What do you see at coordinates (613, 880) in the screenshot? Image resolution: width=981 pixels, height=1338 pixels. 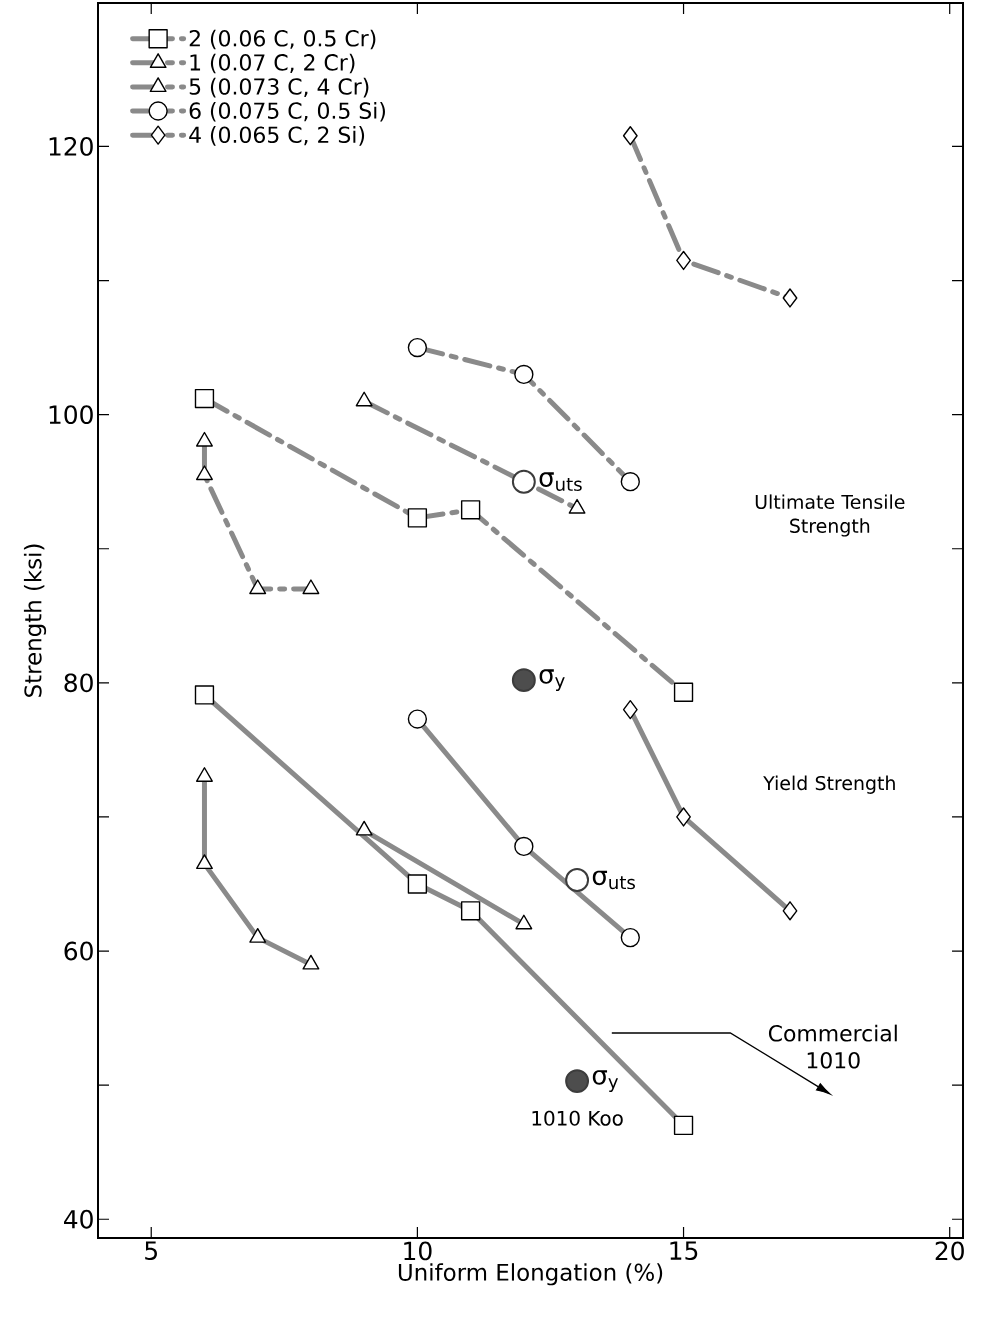 I see `text: σ$_{uts}$` at bounding box center [613, 880].